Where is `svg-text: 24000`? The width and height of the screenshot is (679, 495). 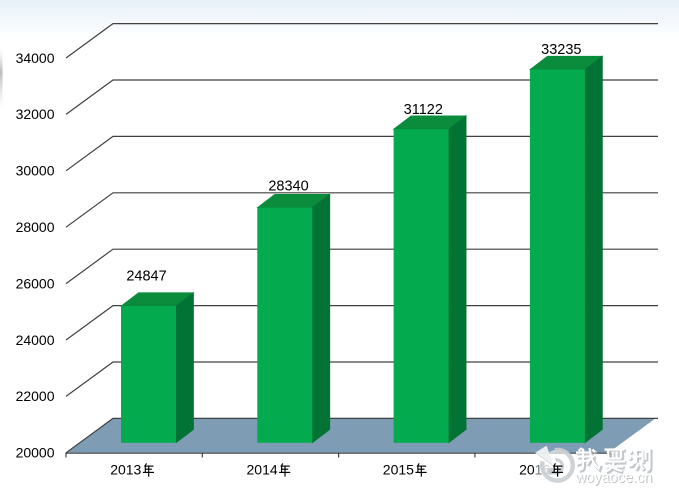
svg-text: 24000 is located at coordinates (35, 340).